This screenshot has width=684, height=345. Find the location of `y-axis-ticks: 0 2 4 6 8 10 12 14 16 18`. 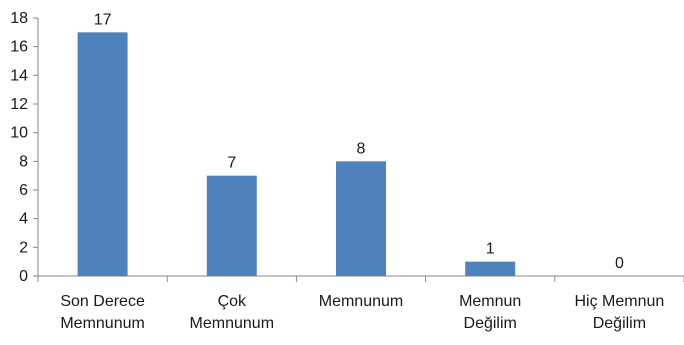

y-axis-ticks: 0 2 4 6 8 10 12 14 16 18 is located at coordinates (24, 147).